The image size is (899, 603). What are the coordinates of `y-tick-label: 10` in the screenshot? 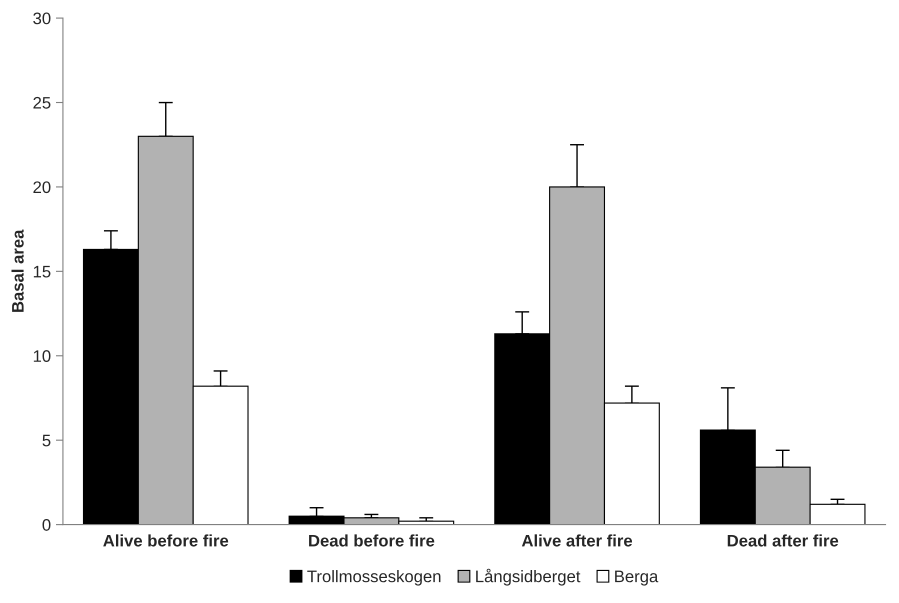 It's located at (42, 356).